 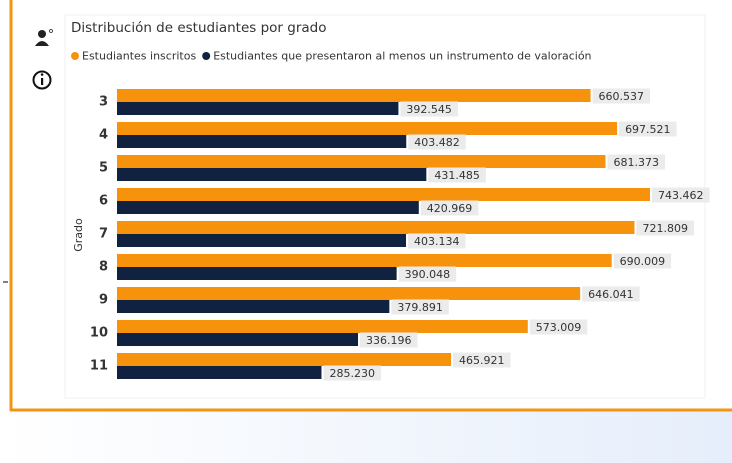 I want to click on person-icon, so click(x=44, y=38).